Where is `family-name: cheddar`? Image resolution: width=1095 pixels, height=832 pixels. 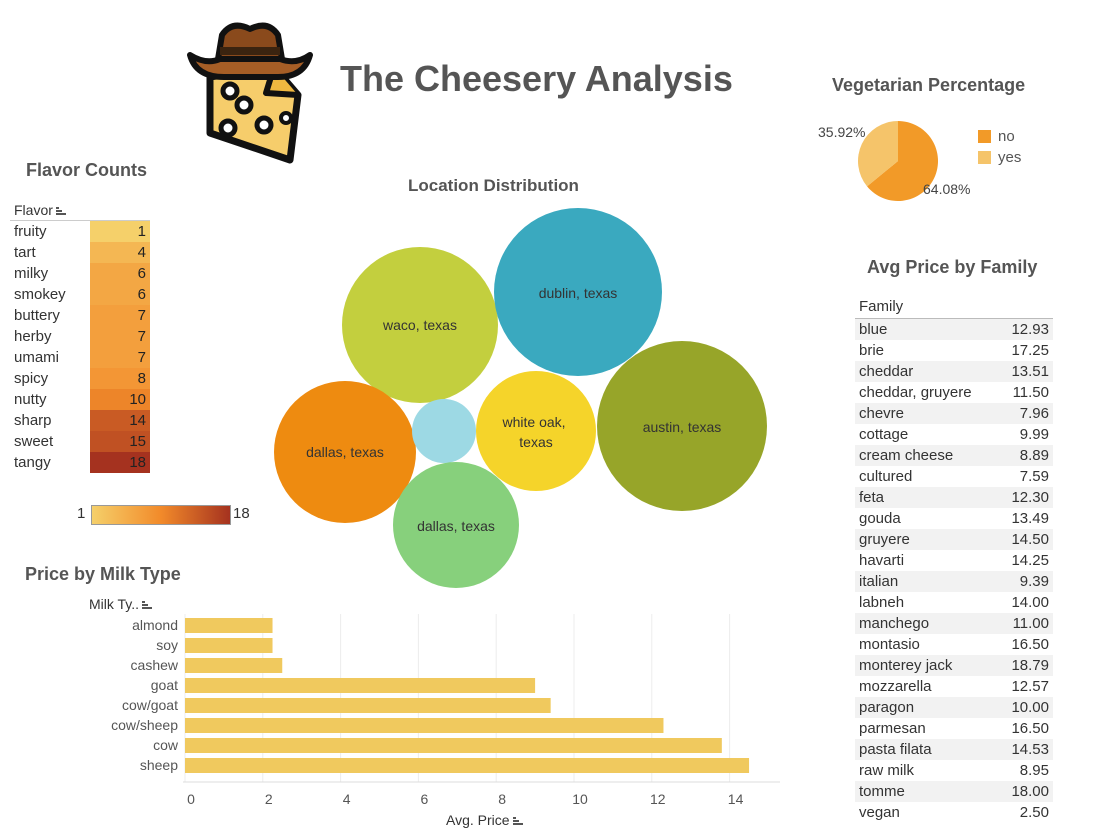 family-name: cheddar is located at coordinates (886, 371).